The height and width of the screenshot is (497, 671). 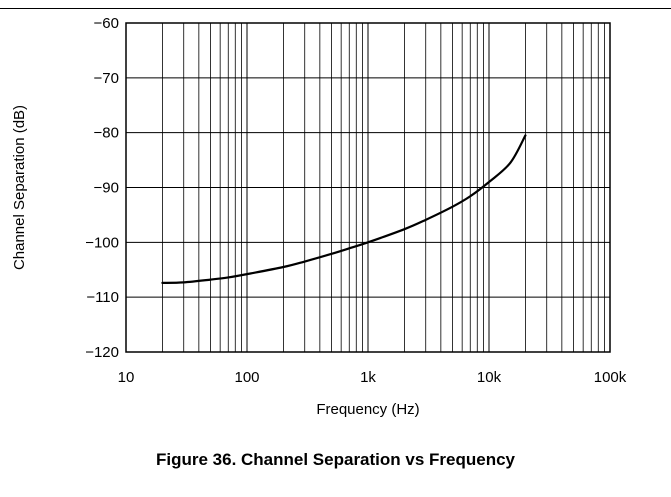 I want to click on x-tick-label: 100k, so click(x=610, y=377).